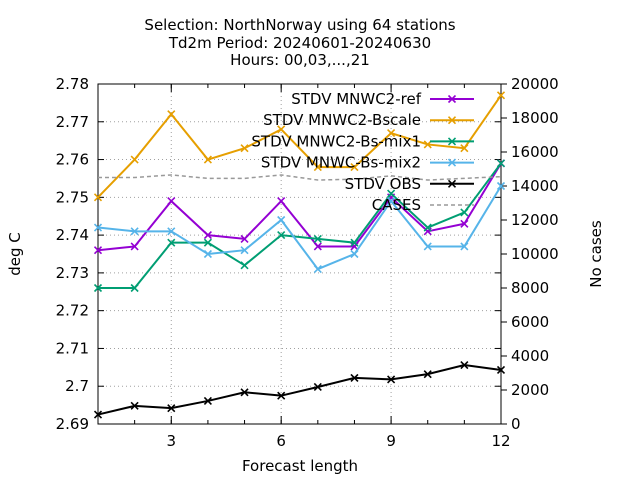 The width and height of the screenshot is (640, 480). What do you see at coordinates (535, 118) in the screenshot?
I see `y2-tick-label: 18000` at bounding box center [535, 118].